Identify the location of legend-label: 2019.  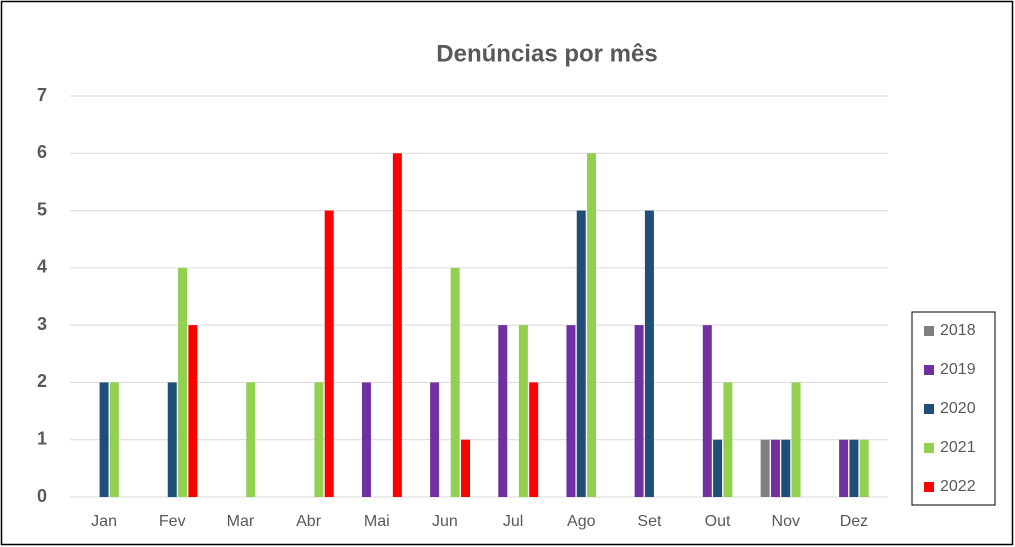
(958, 369).